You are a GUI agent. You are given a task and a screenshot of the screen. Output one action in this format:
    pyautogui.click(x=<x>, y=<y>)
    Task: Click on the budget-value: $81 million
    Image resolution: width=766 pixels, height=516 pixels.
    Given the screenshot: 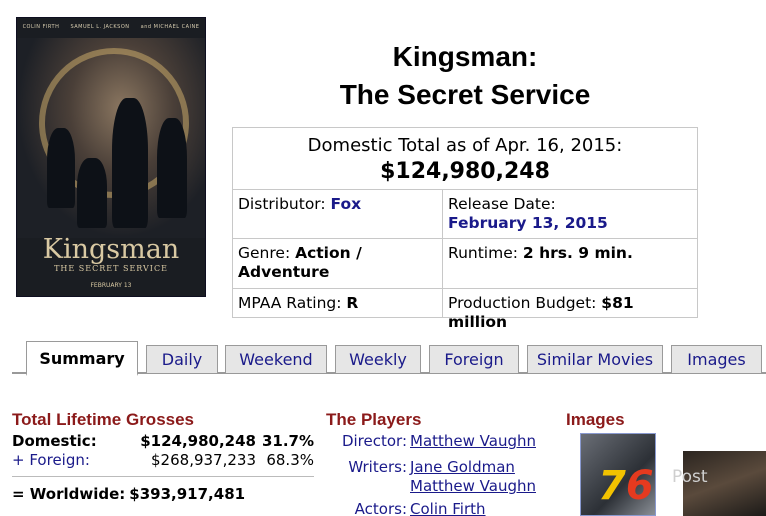 What is the action you would take?
    pyautogui.click(x=541, y=312)
    